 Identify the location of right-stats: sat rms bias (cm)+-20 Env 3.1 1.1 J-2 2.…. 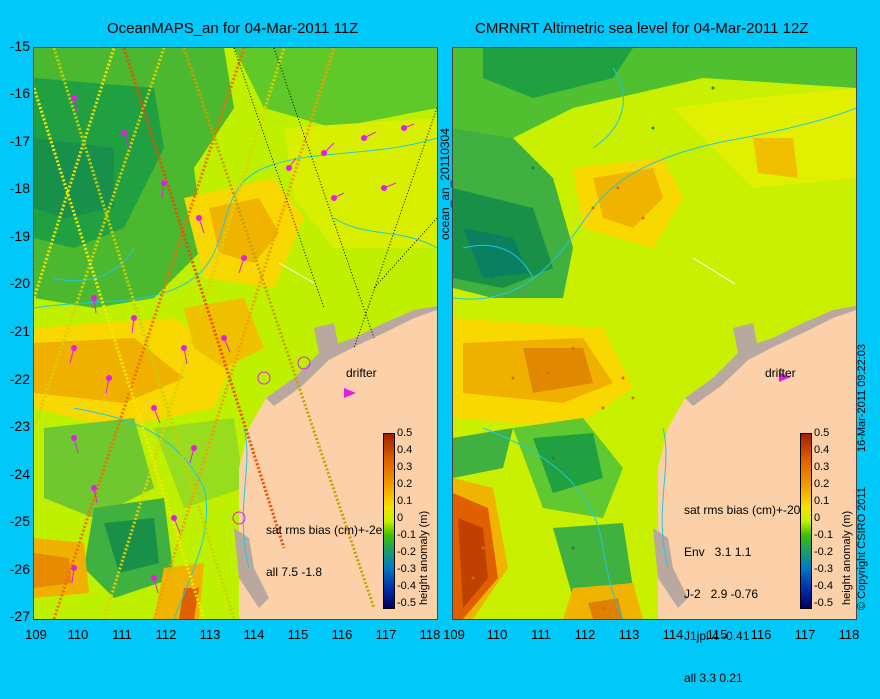
(742, 587).